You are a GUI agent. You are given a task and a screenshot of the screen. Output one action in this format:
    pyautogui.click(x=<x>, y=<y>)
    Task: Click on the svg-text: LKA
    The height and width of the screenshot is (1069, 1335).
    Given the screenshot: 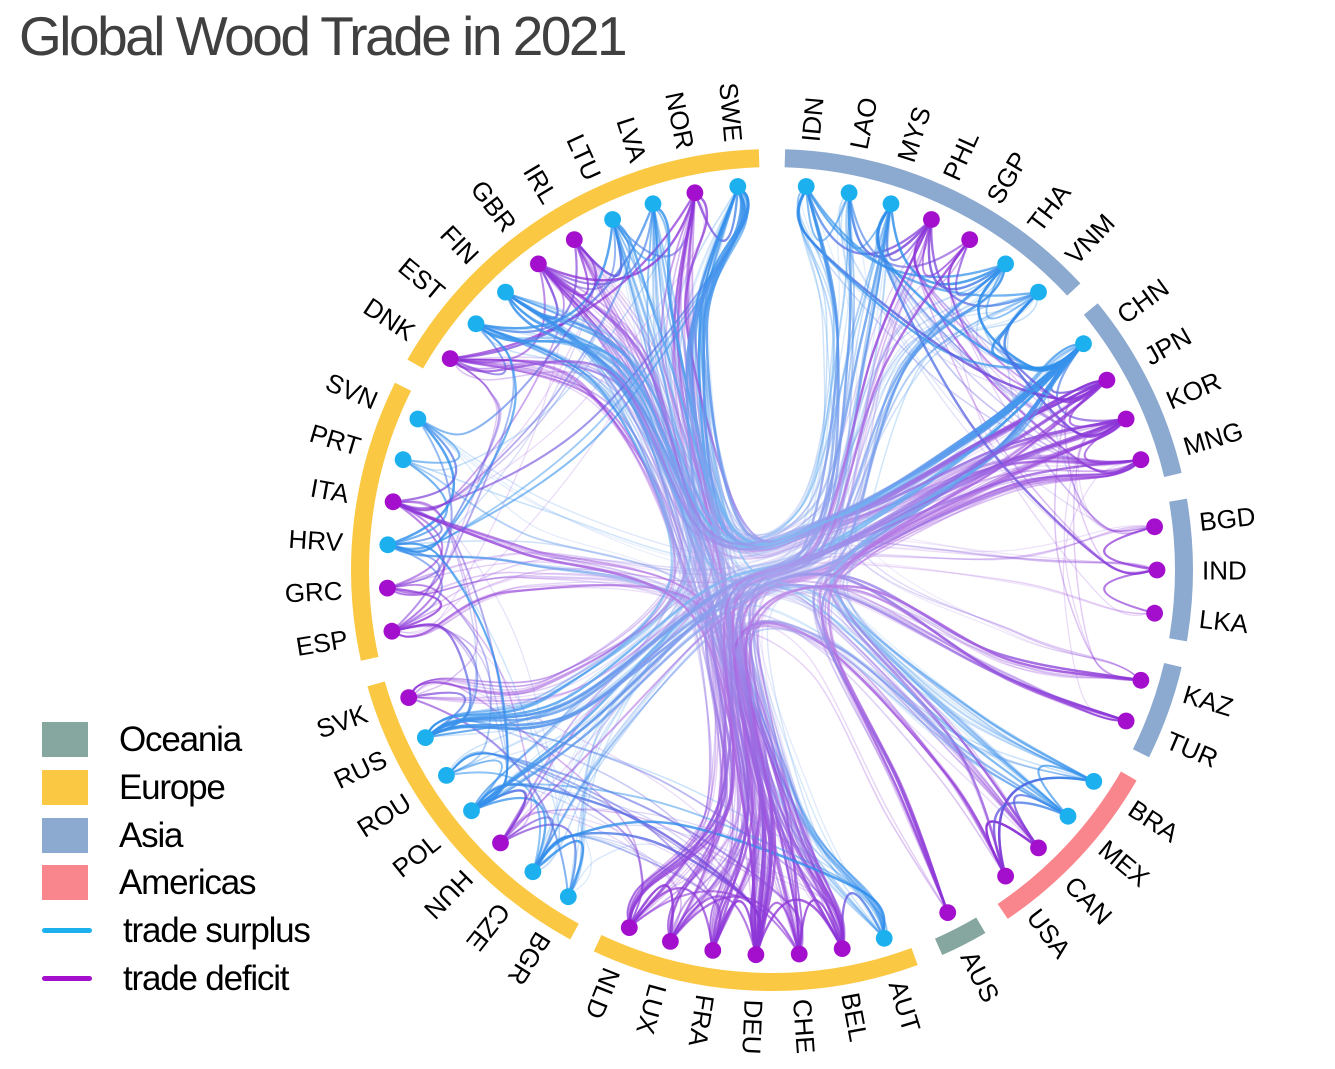 What is the action you would take?
    pyautogui.click(x=1224, y=621)
    